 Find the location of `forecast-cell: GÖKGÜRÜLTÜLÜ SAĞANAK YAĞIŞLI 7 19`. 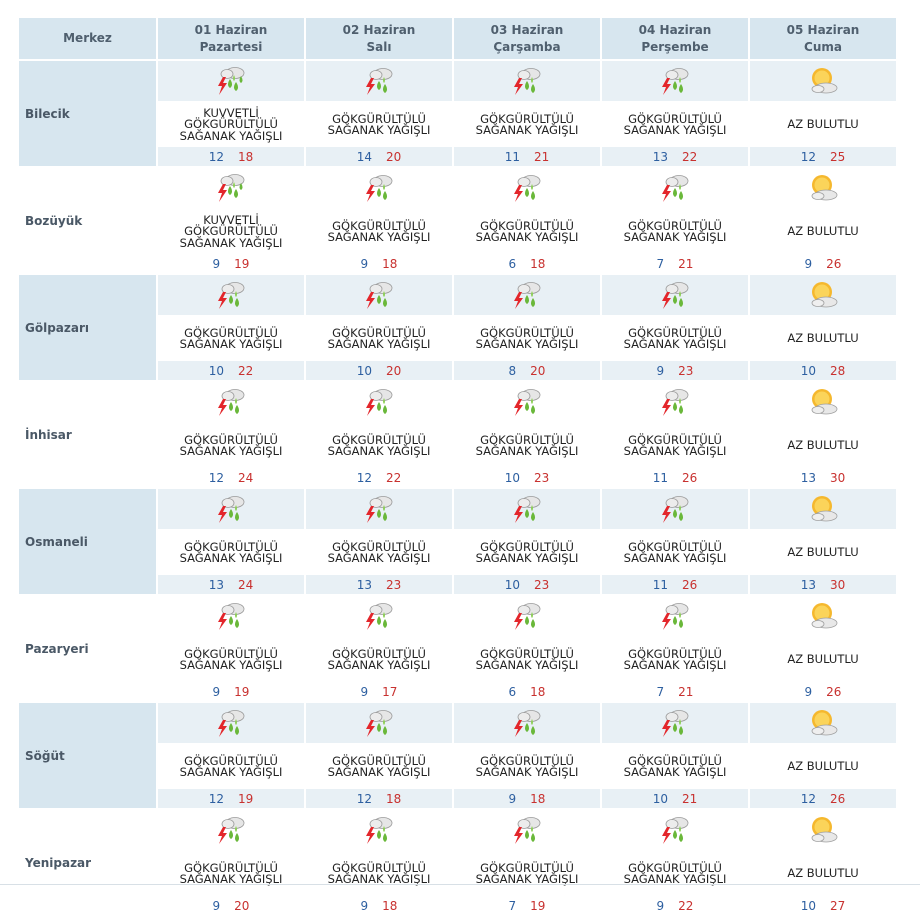

forecast-cell: GÖKGÜRÜLTÜLÜ SAĞANAK YAĞIŞLI 7 19 is located at coordinates (527, 862).